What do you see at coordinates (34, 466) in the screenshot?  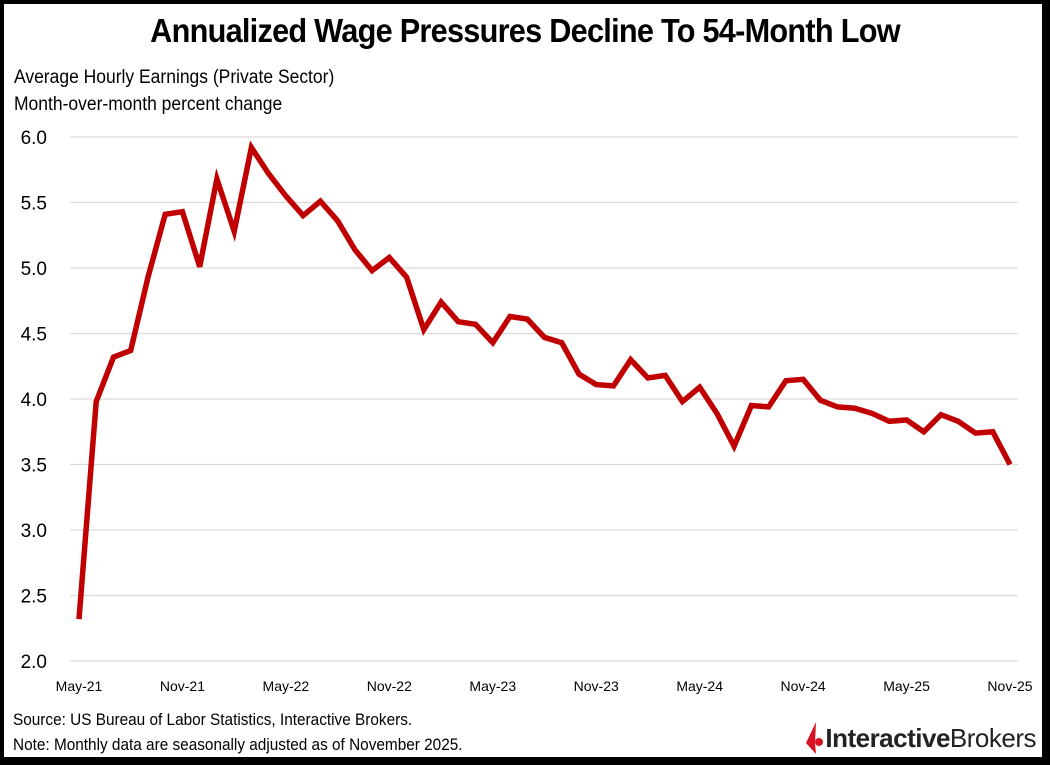 I see `y-tick-label: 3.5` at bounding box center [34, 466].